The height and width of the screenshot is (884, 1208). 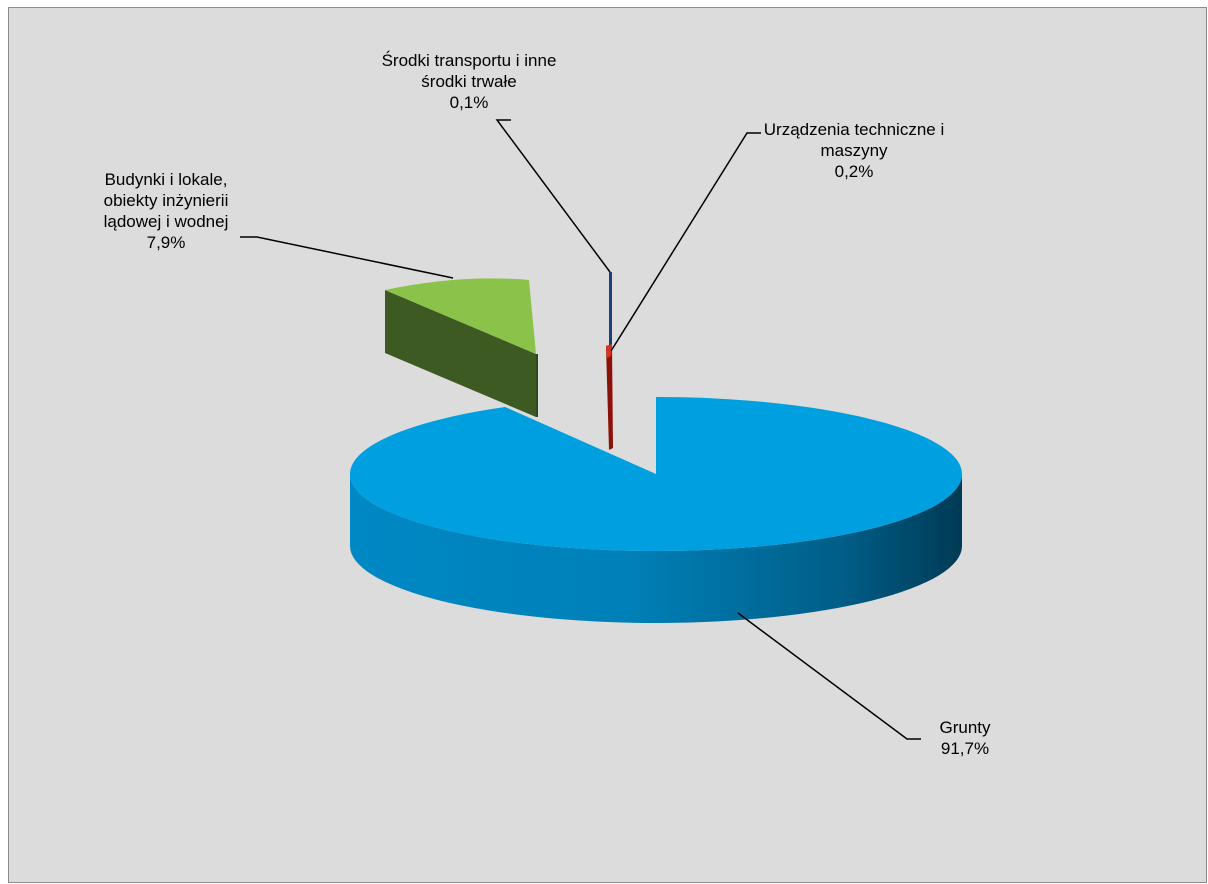 I want to click on slice-urzadzenia, so click(x=609, y=397).